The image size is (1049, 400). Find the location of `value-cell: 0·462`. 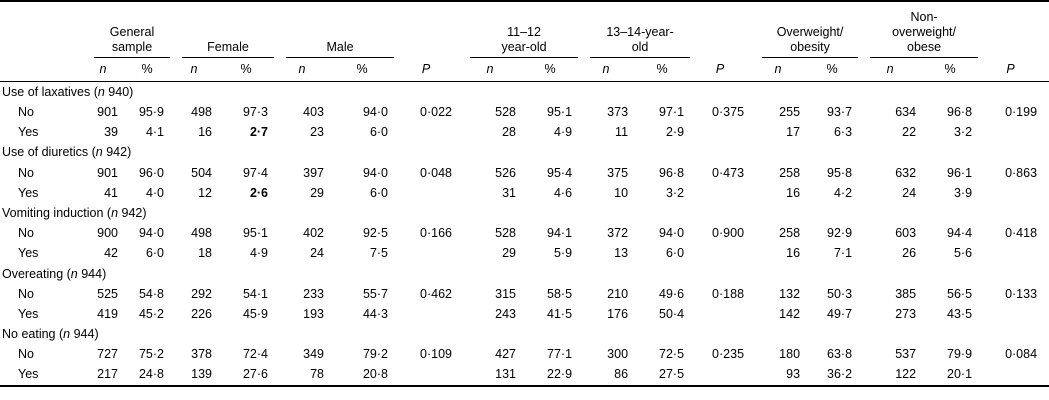

value-cell: 0·462 is located at coordinates (436, 293).